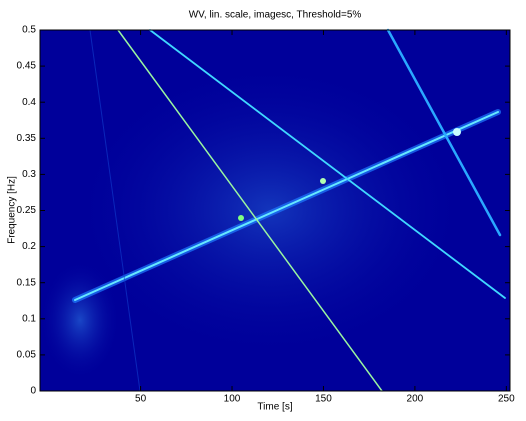 The image size is (526, 421). I want to click on y-axis-label: Frequency [Hz], so click(12, 210).